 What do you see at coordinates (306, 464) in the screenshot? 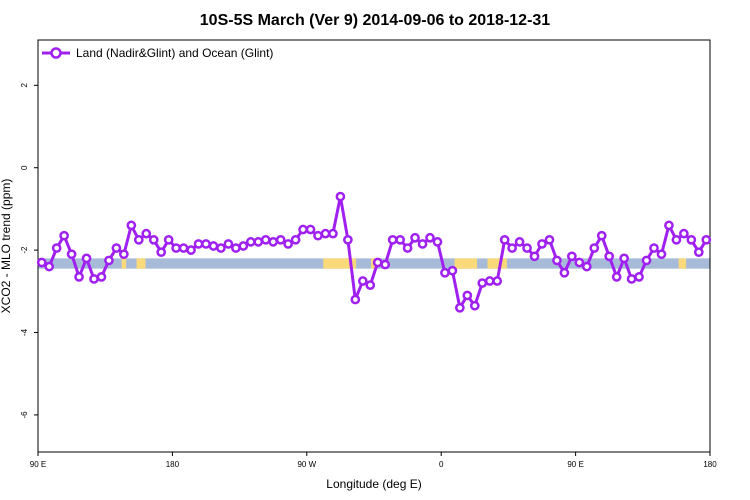
I see `x-tick-label: 90 W` at bounding box center [306, 464].